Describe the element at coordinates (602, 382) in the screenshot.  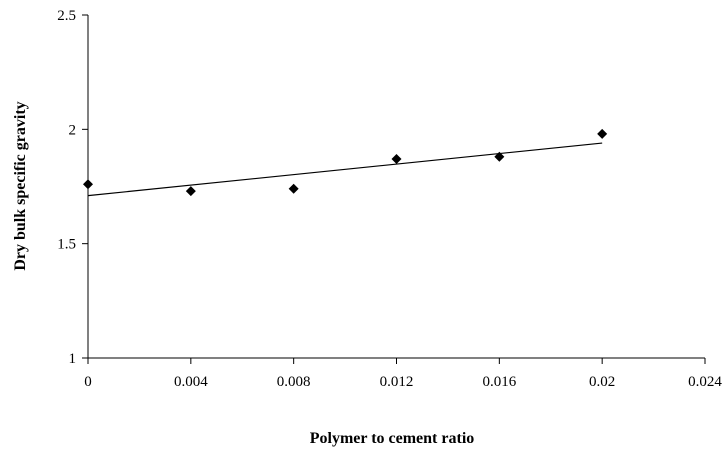
I see `x-tick-label: 0.02` at that location.